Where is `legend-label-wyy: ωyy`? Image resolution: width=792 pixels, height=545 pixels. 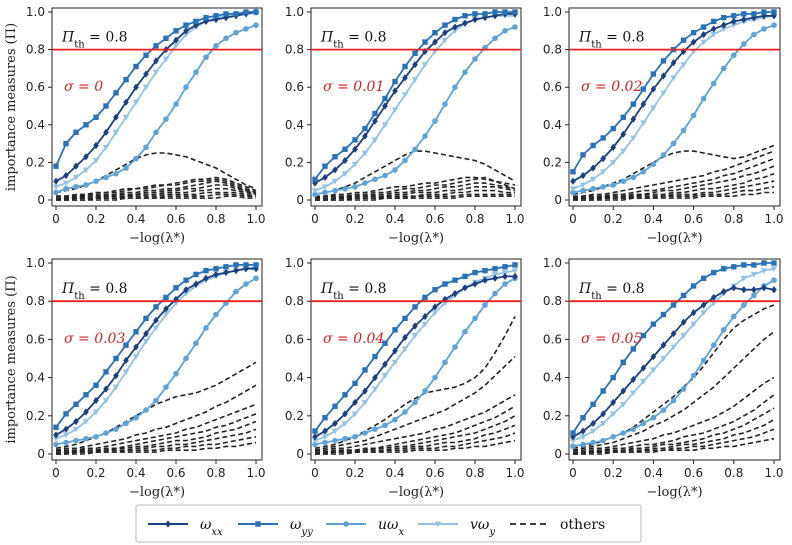
legend-label-wyy: ωyy is located at coordinates (301, 527).